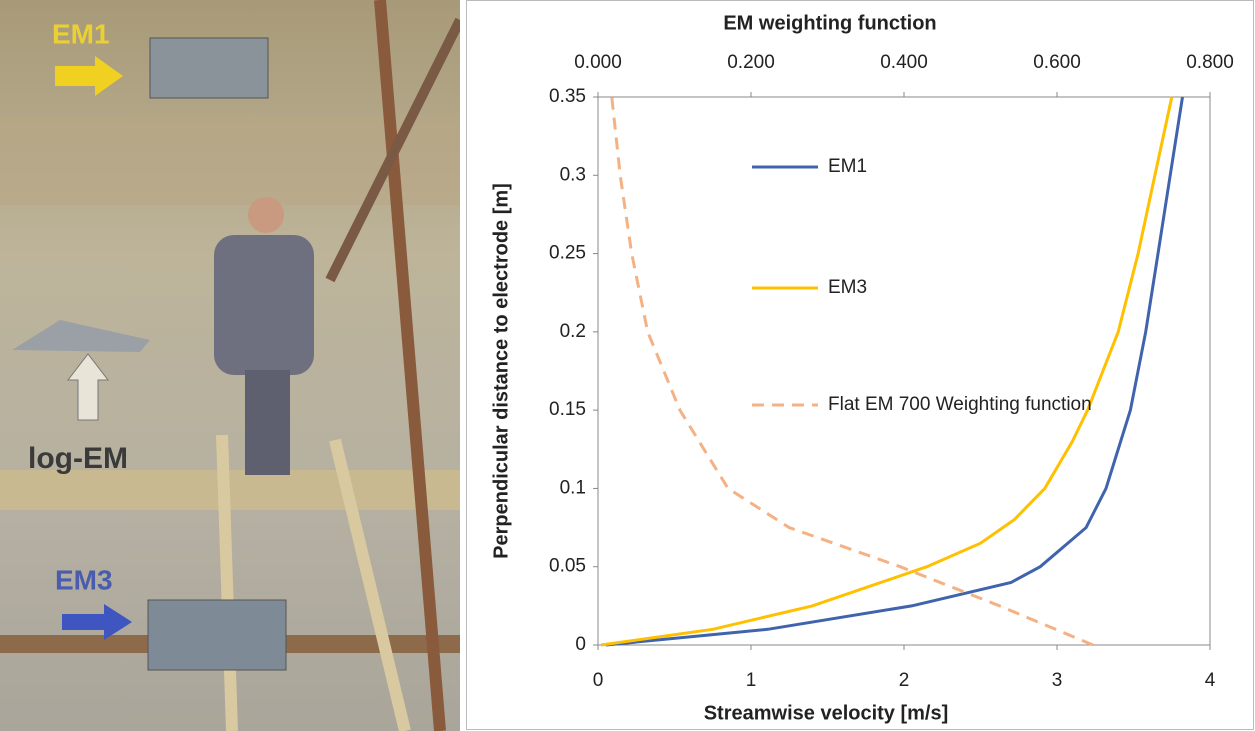  What do you see at coordinates (598, 680) in the screenshot?
I see `x-tick-label: 0` at bounding box center [598, 680].